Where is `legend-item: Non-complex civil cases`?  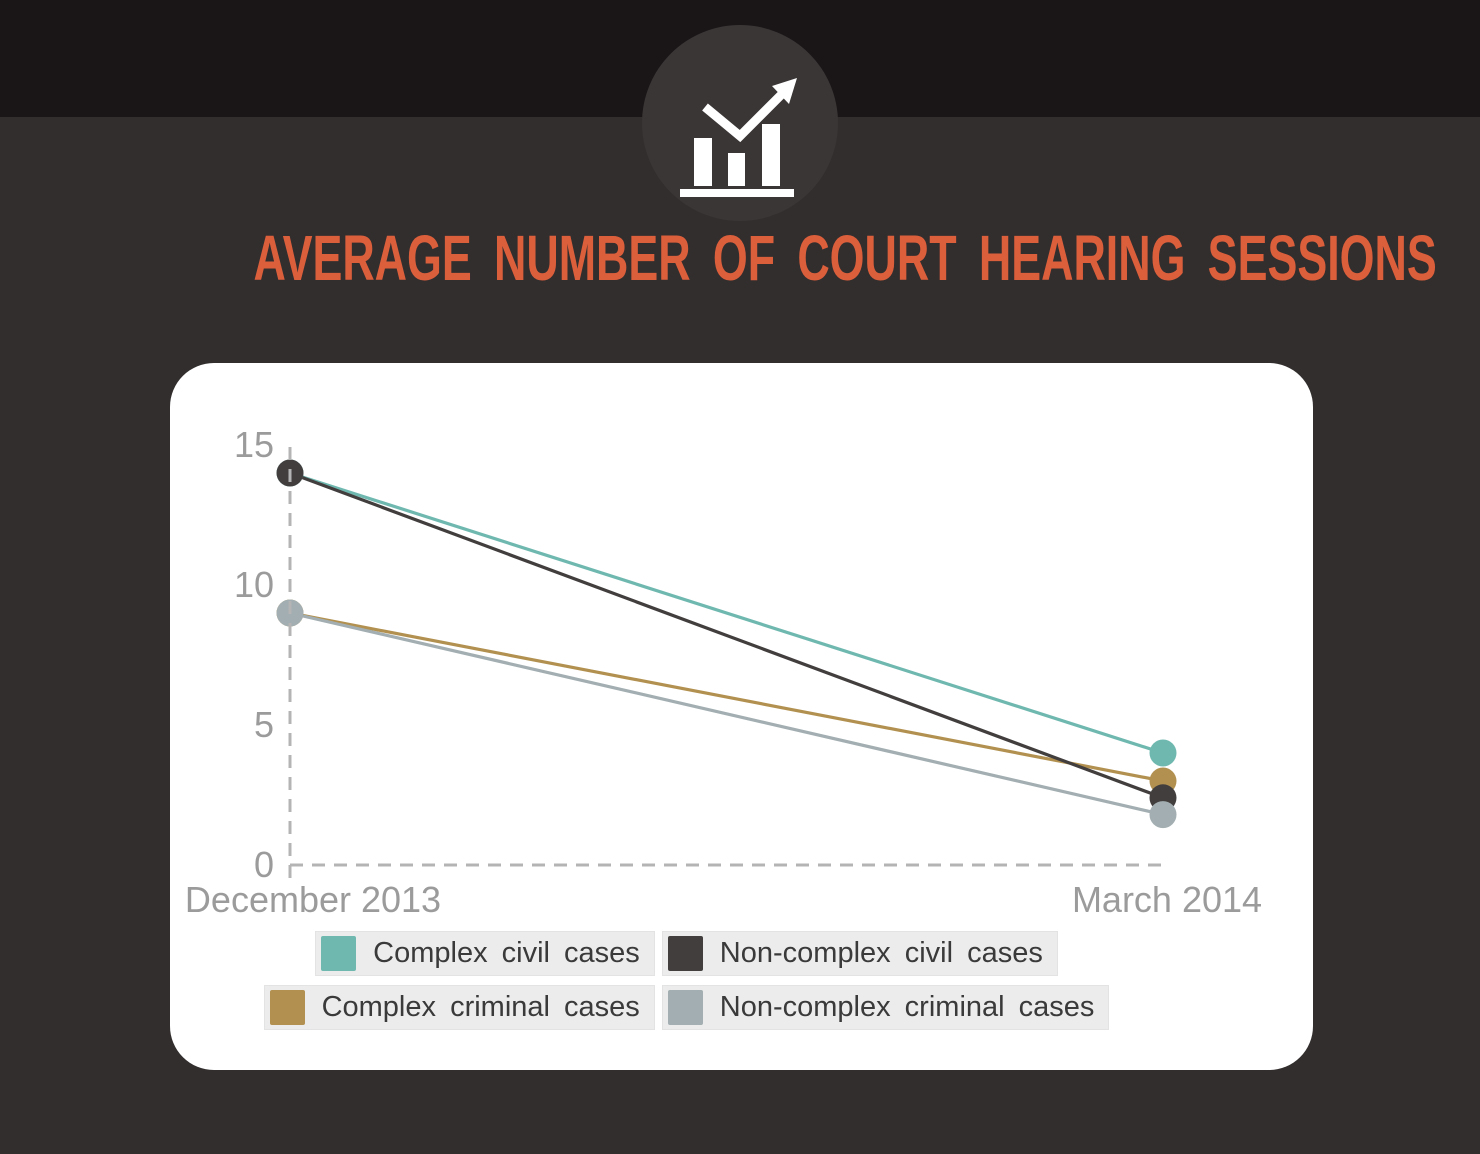
legend-item: Non-complex civil cases is located at coordinates (859, 953).